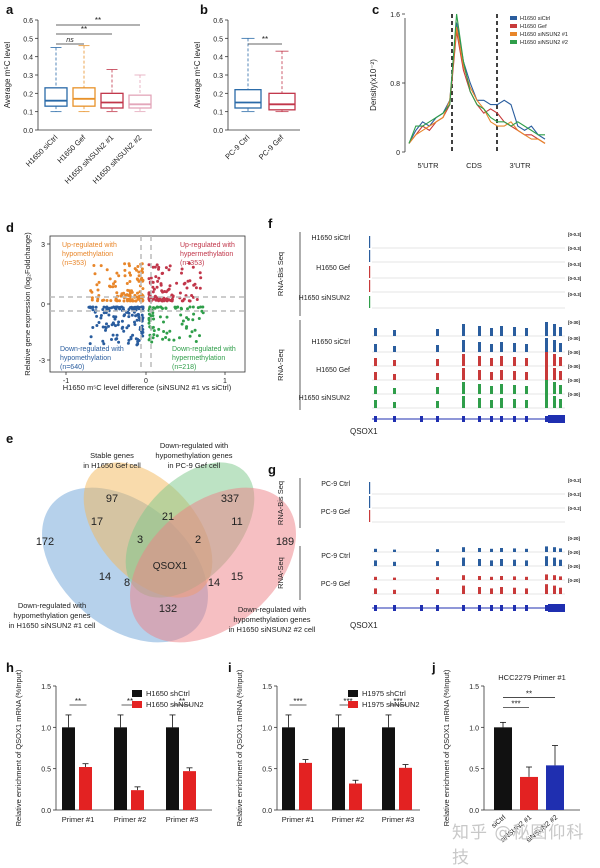 The image size is (600, 868). Describe the element at coordinates (7, 75) in the screenshot. I see `a-ylabel: Average m⁵C level` at that location.